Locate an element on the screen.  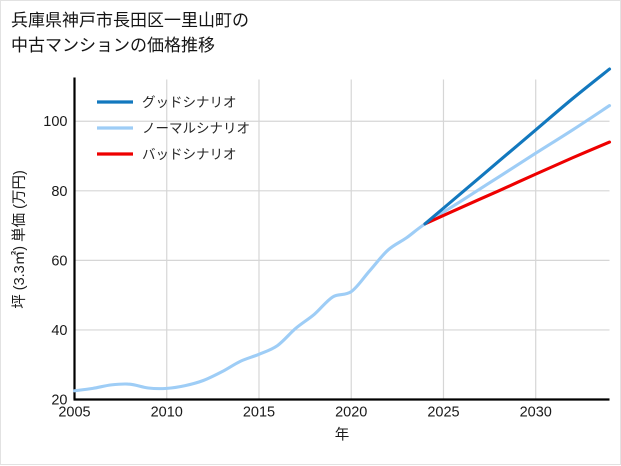
x-tick-label: 2020 is located at coordinates (351, 413).